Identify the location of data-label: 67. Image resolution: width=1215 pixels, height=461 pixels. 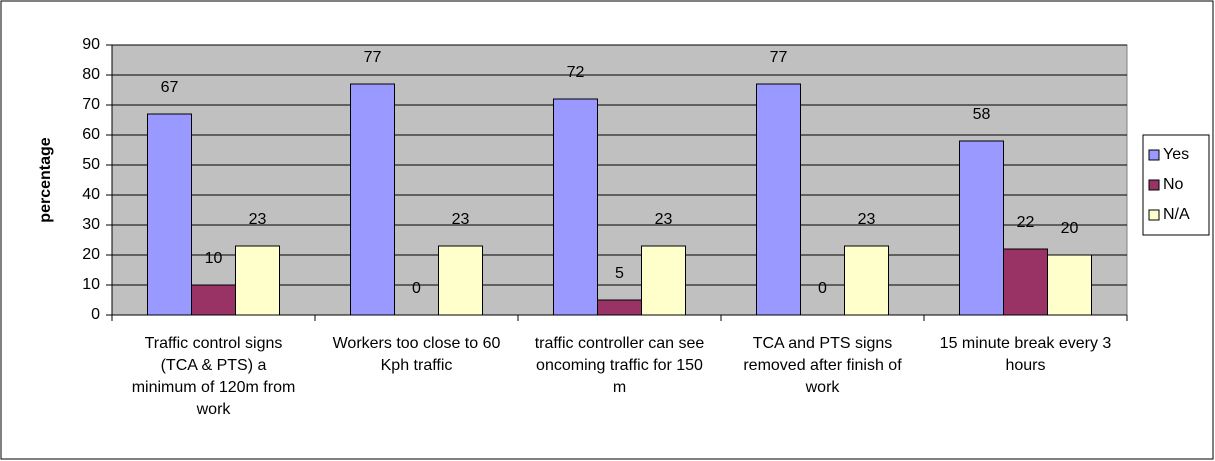
(170, 87).